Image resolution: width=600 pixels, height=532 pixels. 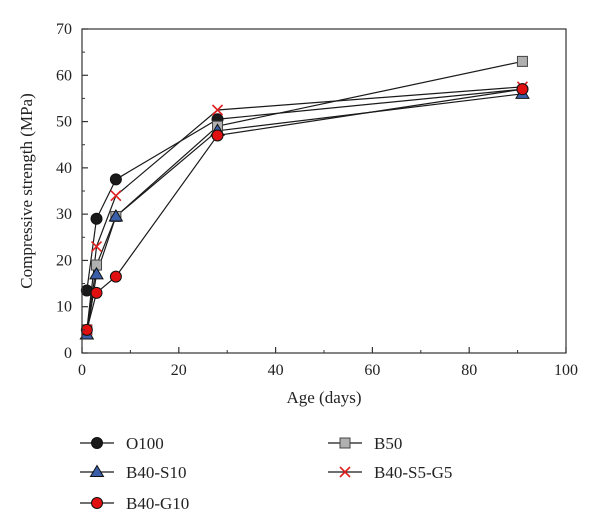 I want to click on legend-item-b40-s10: B40-S10, so click(x=133, y=472).